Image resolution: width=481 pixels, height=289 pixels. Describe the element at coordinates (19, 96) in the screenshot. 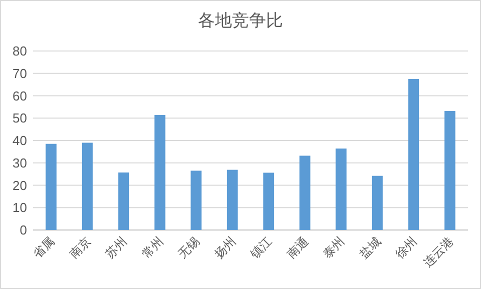

I see `y-tick-label: 60` at that location.